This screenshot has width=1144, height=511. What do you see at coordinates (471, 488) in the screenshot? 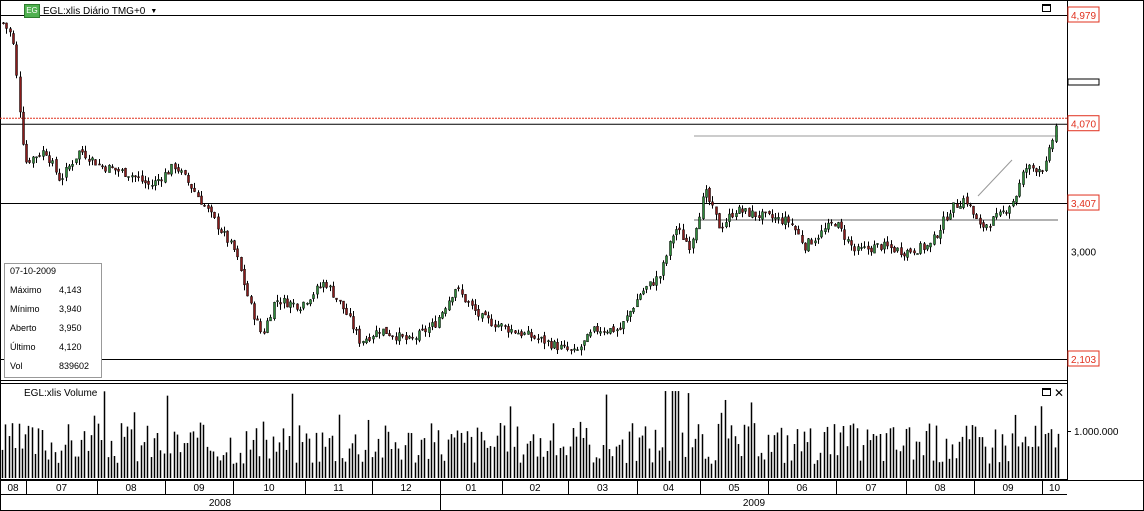
I see `month-label: 01` at bounding box center [471, 488].